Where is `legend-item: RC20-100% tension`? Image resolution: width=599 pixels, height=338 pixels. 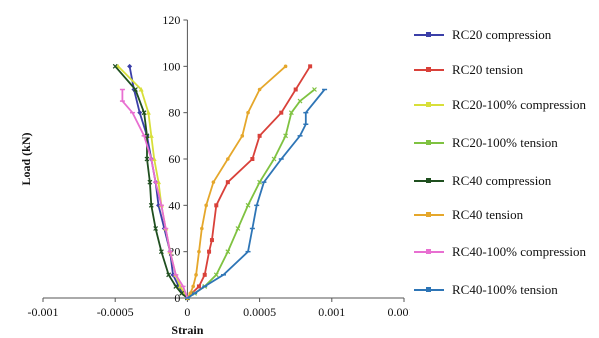
legend-item: RC20-100% tension is located at coordinates (505, 142).